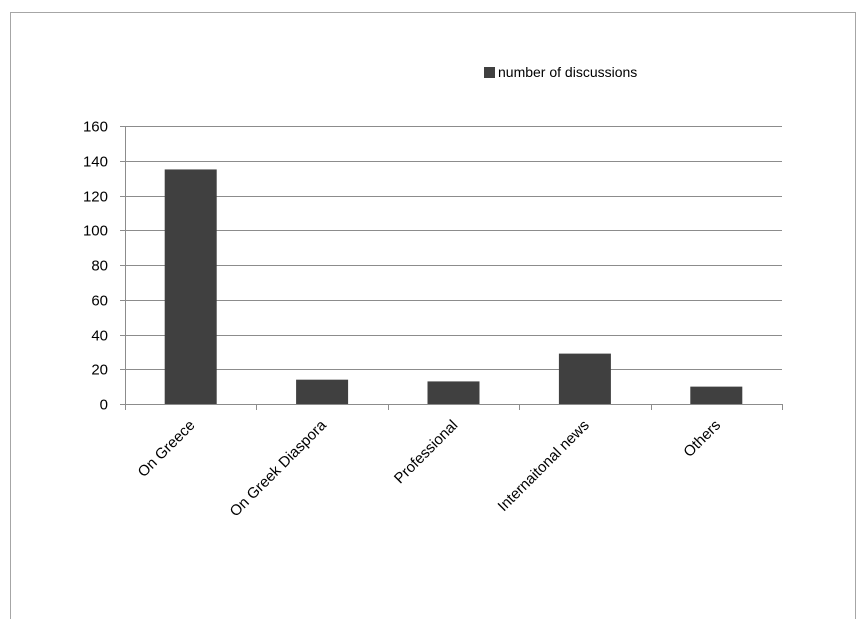  I want to click on y-tick-label: 20, so click(99, 370).